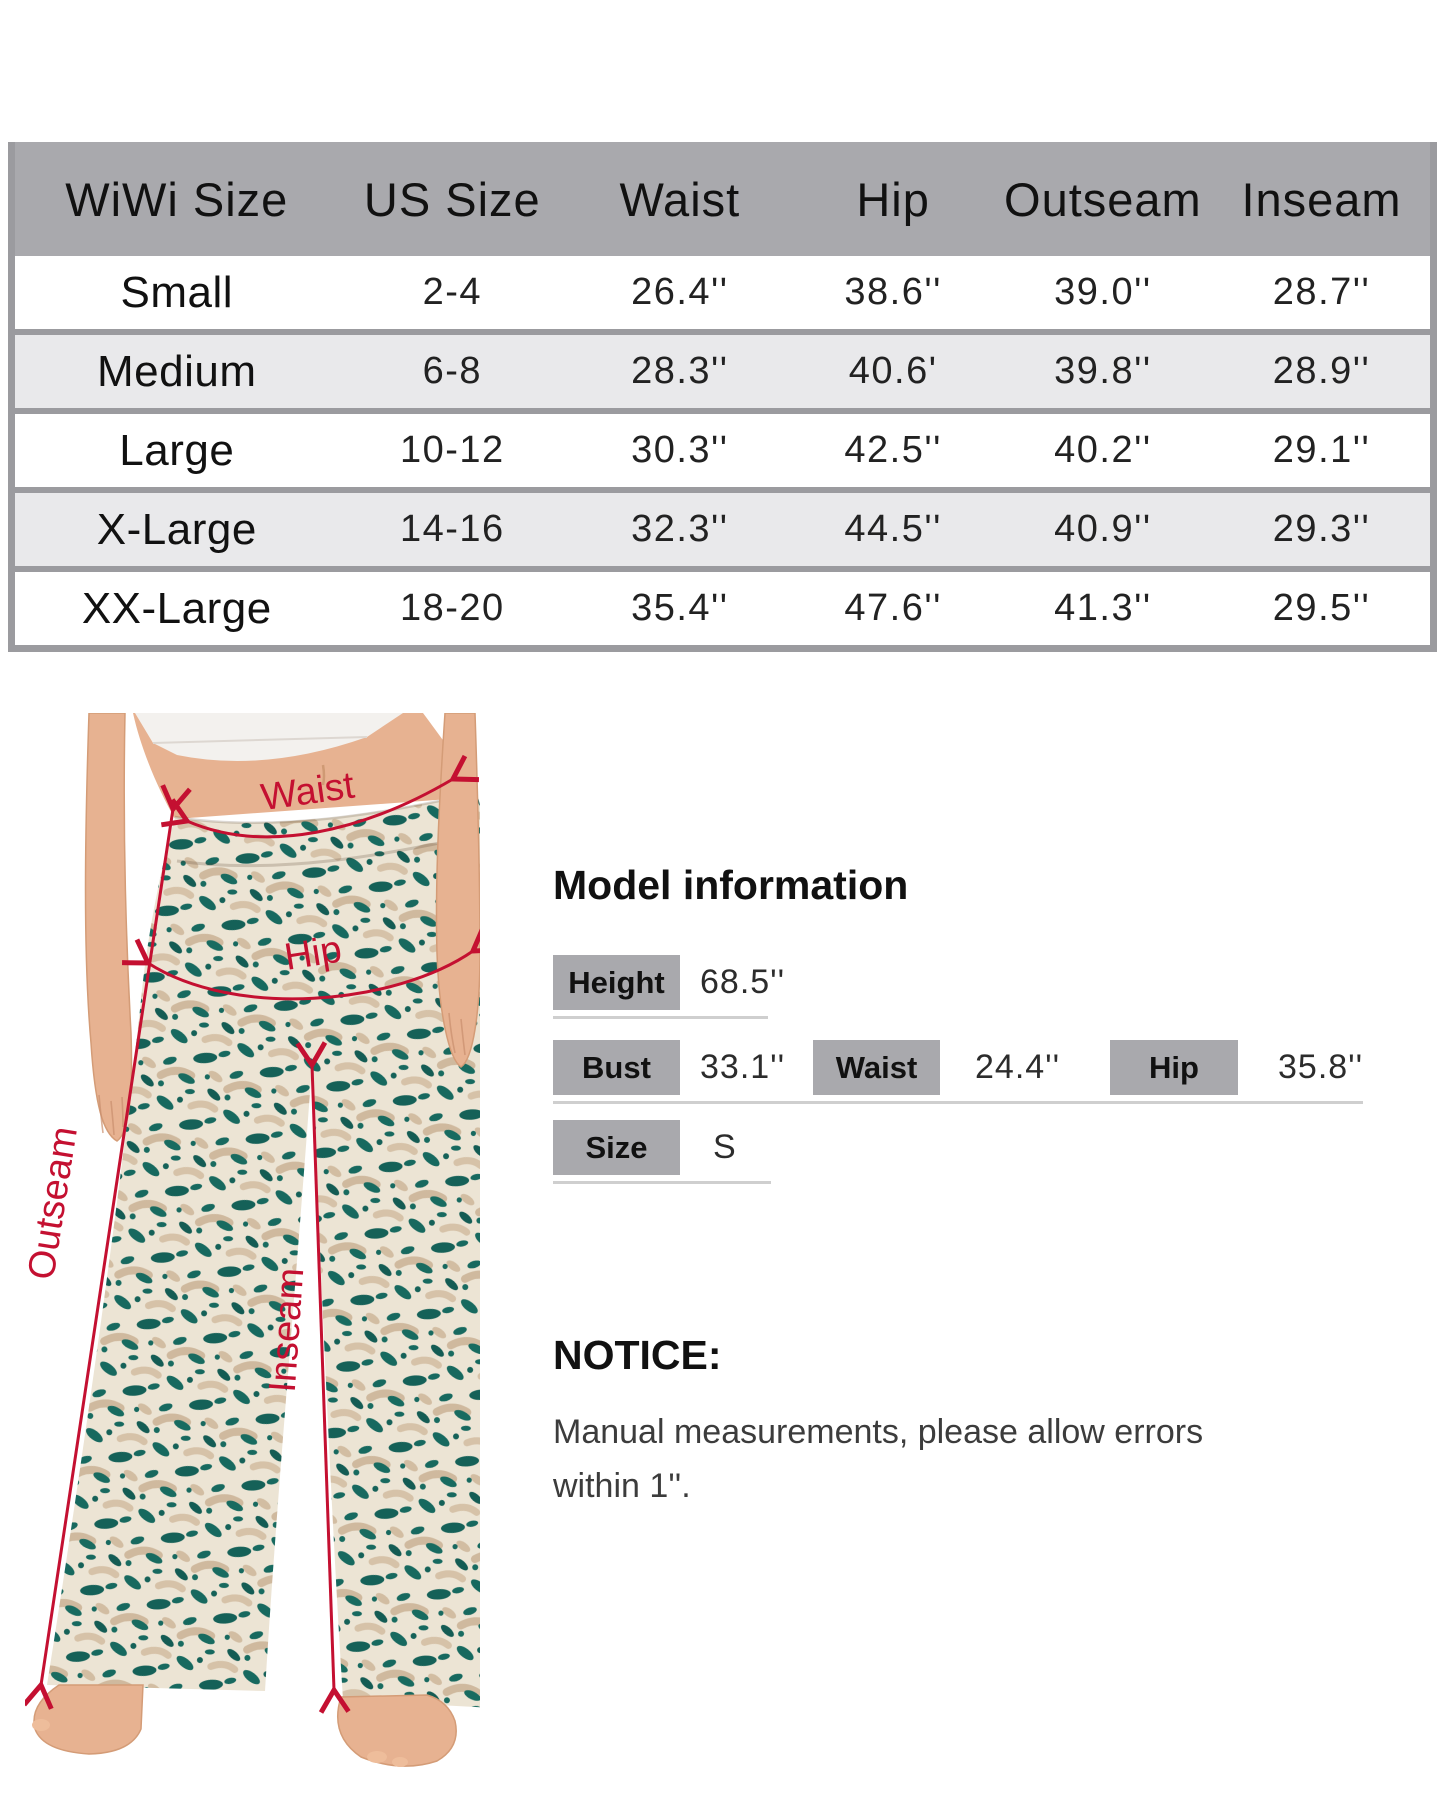 The height and width of the screenshot is (1806, 1445). I want to click on hip-annotation-label: Hip, so click(313, 953).